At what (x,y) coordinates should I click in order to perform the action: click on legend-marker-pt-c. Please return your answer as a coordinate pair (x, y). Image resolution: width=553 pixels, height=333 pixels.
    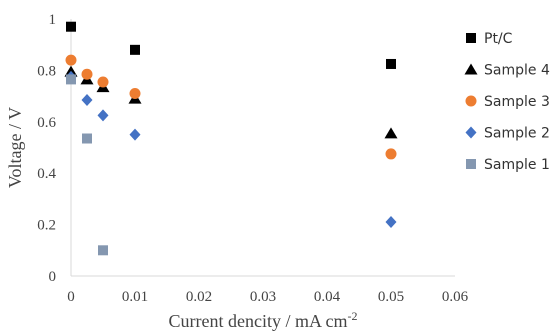
    Looking at the image, I should click on (471, 38).